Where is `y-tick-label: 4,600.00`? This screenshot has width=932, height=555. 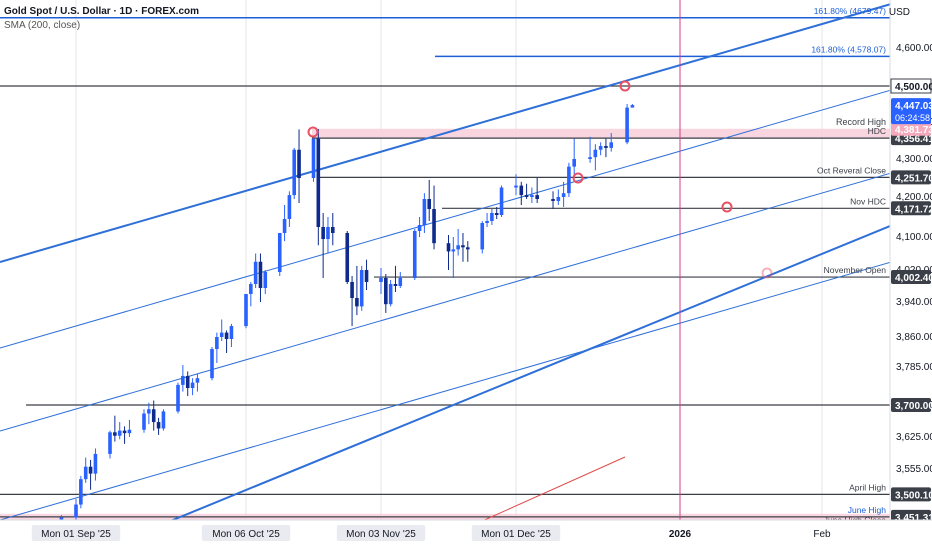
y-tick-label: 4,600.00 is located at coordinates (914, 48).